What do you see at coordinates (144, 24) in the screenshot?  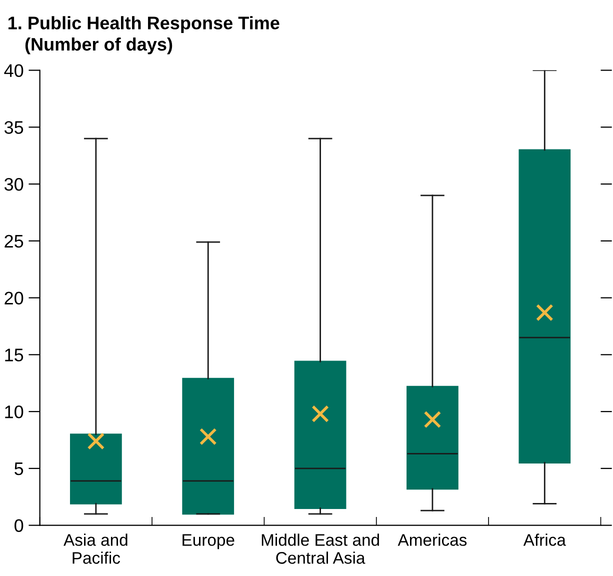 I see `chart-title: 1. Public Health Response Time` at bounding box center [144, 24].